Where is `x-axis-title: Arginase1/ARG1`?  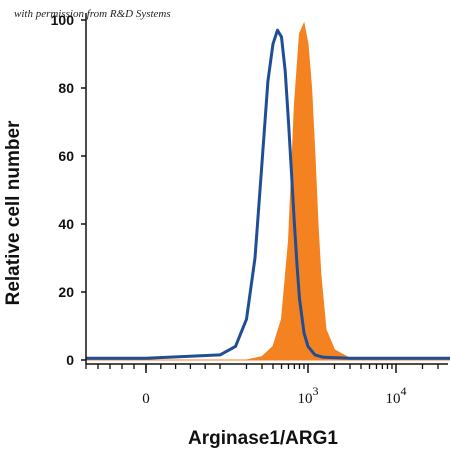 x-axis-title: Arginase1/ARG1 is located at coordinates (263, 438).